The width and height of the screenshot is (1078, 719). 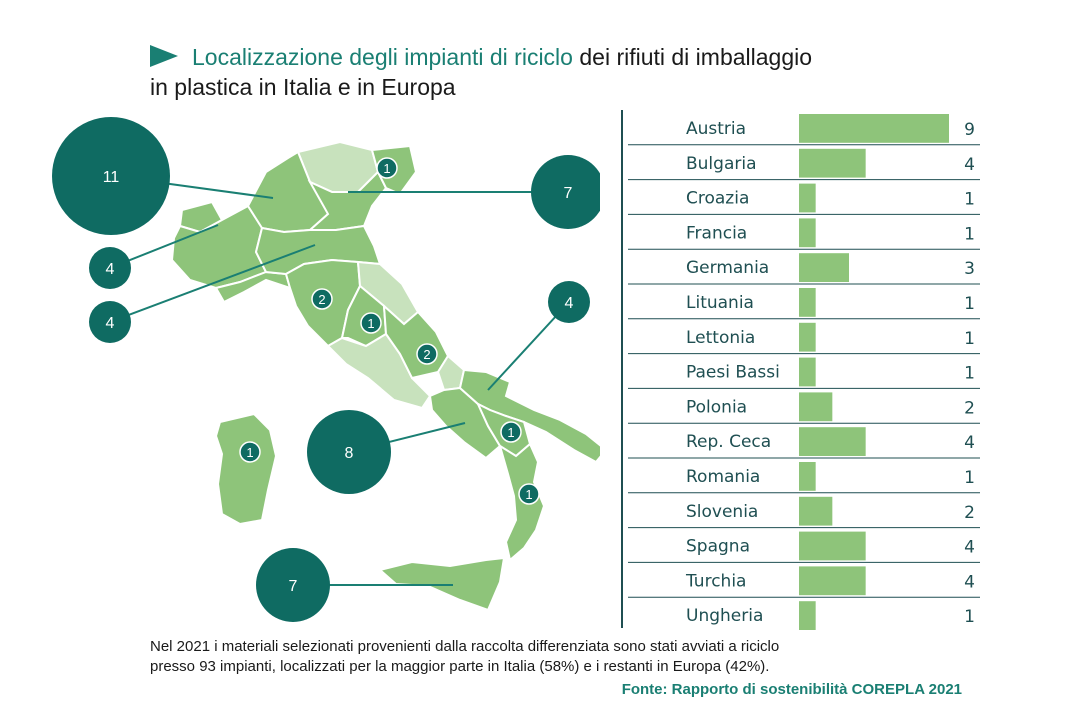 What do you see at coordinates (212, 283) in the screenshot?
I see `callout-line-emilia-romagna` at bounding box center [212, 283].